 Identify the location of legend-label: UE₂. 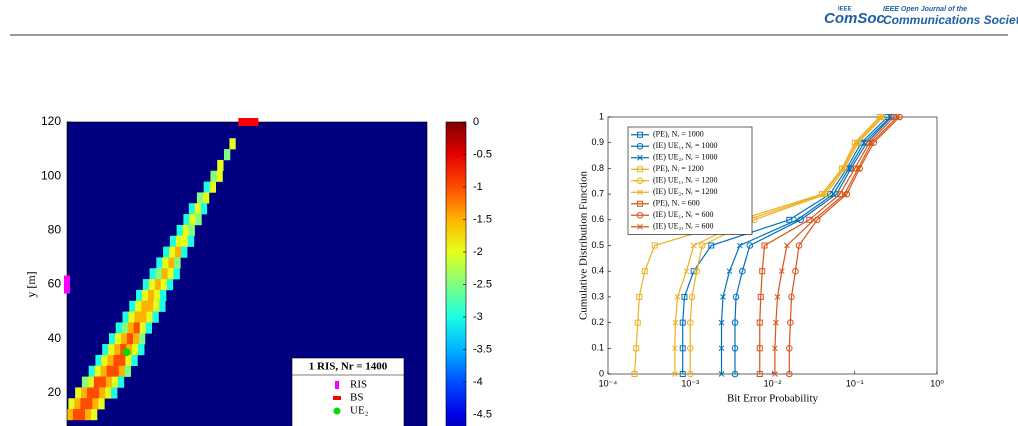
(359, 411).